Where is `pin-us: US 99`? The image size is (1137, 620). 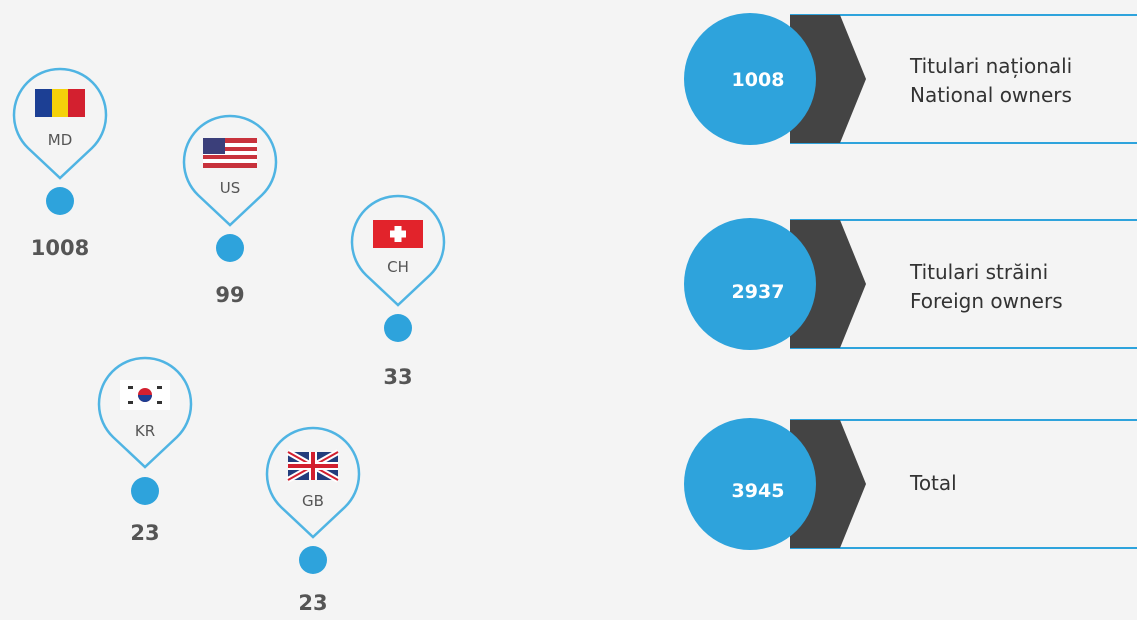 pin-us: US 99 is located at coordinates (230, 210).